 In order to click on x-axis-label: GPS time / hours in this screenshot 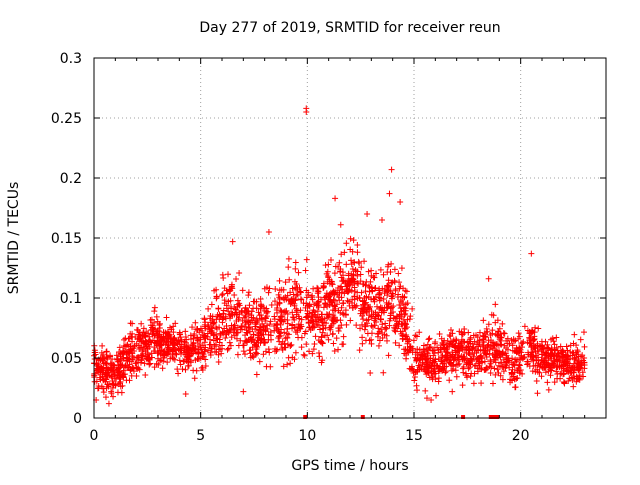, I will do `click(349, 466)`.